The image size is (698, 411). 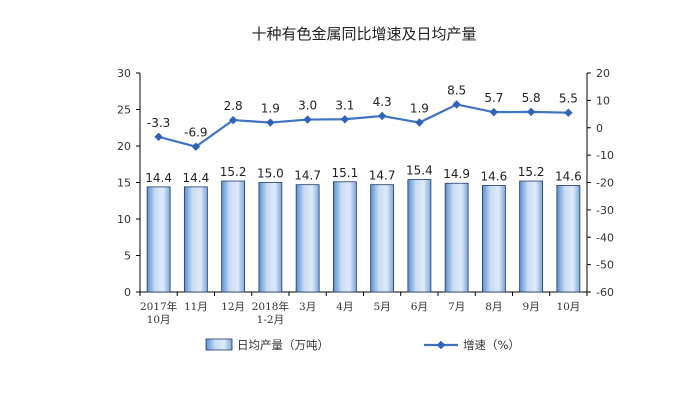 I want to click on x-tick-label: 12月, so click(x=233, y=307).